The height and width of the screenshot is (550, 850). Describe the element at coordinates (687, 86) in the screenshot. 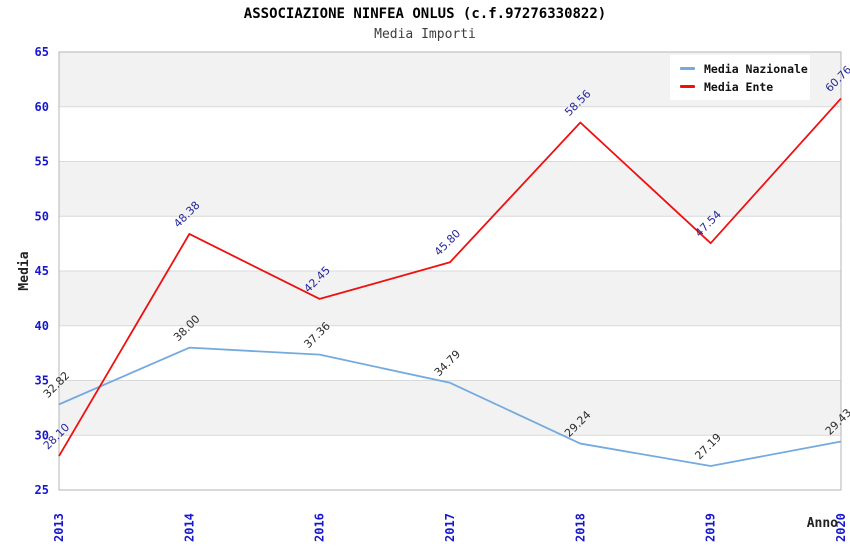

I see `legend-swatch-ente-icon` at that location.